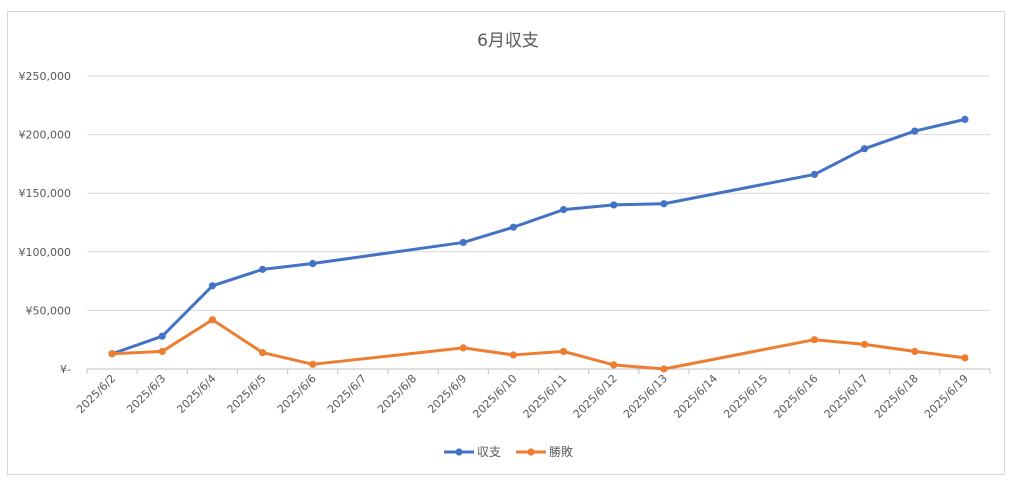 The width and height of the screenshot is (1020, 491). I want to click on x-tick-label: 2025/6/6, so click(297, 394).